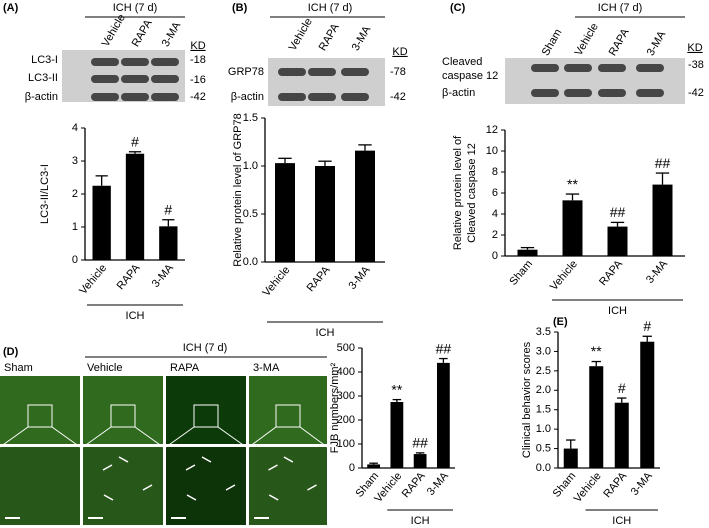 This screenshot has width=709, height=528. Describe the element at coordinates (521, 273) in the screenshot. I see `x-tick-label: Sham` at that location.